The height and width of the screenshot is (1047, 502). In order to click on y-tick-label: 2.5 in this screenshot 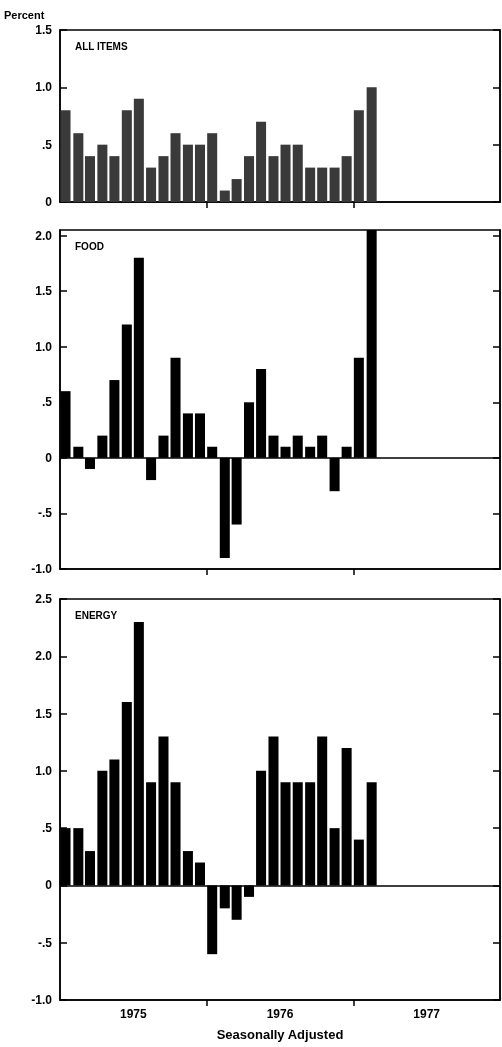, I will do `click(44, 599)`.